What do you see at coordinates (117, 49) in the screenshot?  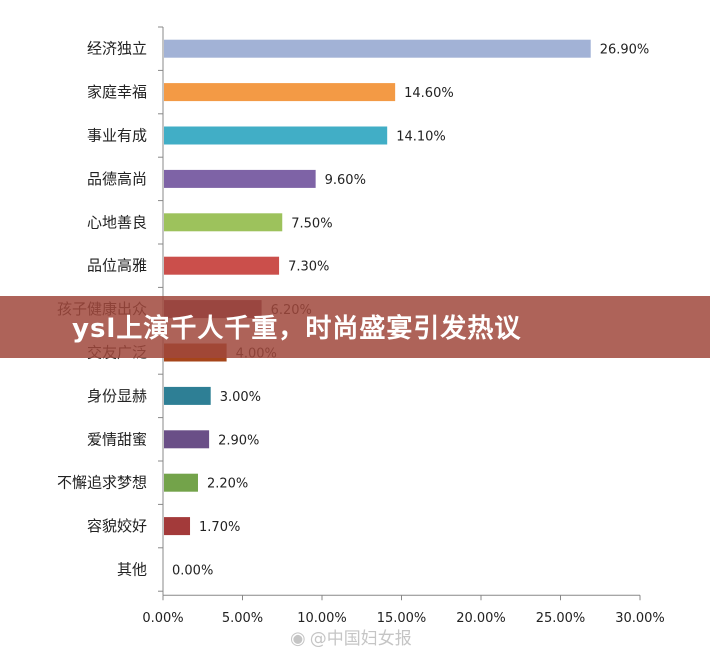 I see `category-label: 经济独立` at bounding box center [117, 49].